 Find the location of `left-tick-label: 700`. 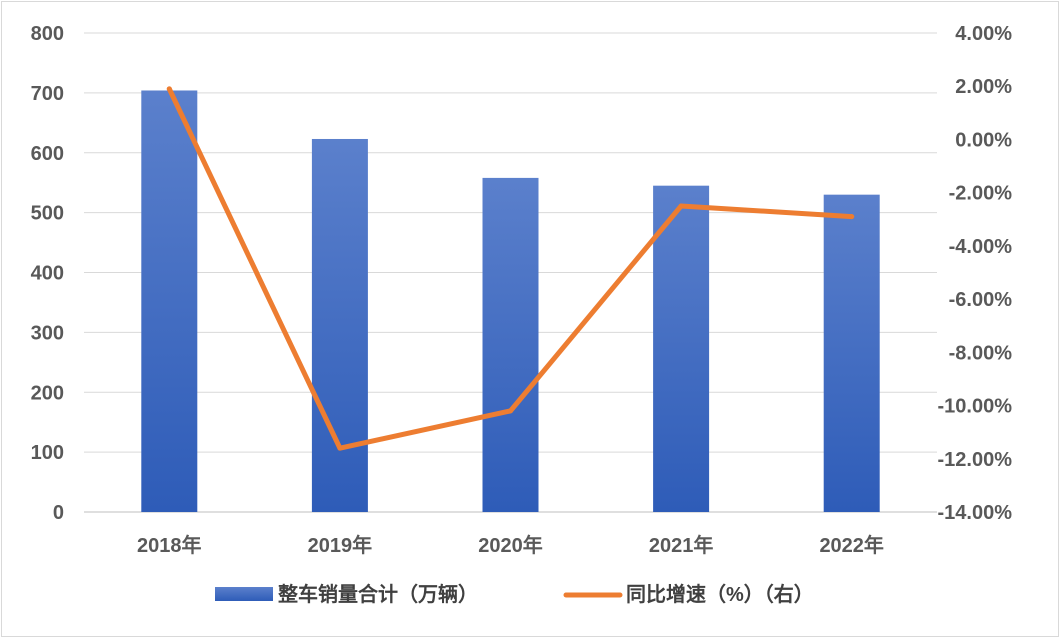

left-tick-label: 700 is located at coordinates (47, 94).